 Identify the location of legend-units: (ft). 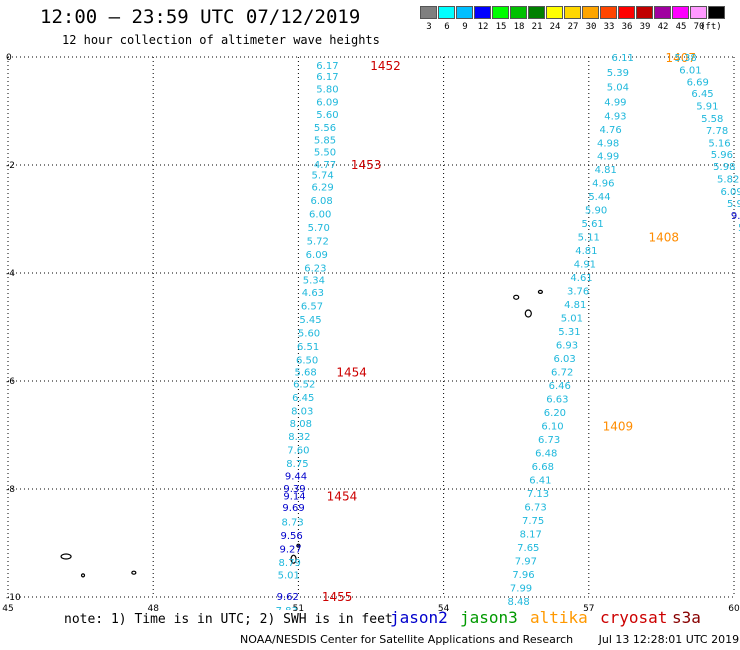
(711, 27).